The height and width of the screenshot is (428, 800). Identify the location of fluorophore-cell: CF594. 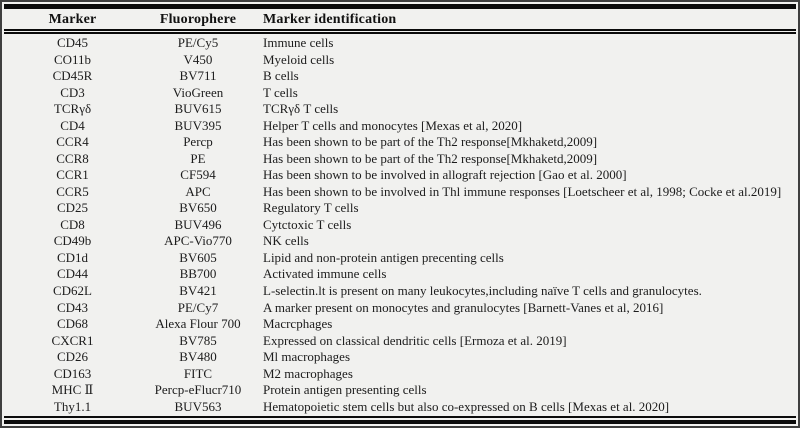
(198, 175).